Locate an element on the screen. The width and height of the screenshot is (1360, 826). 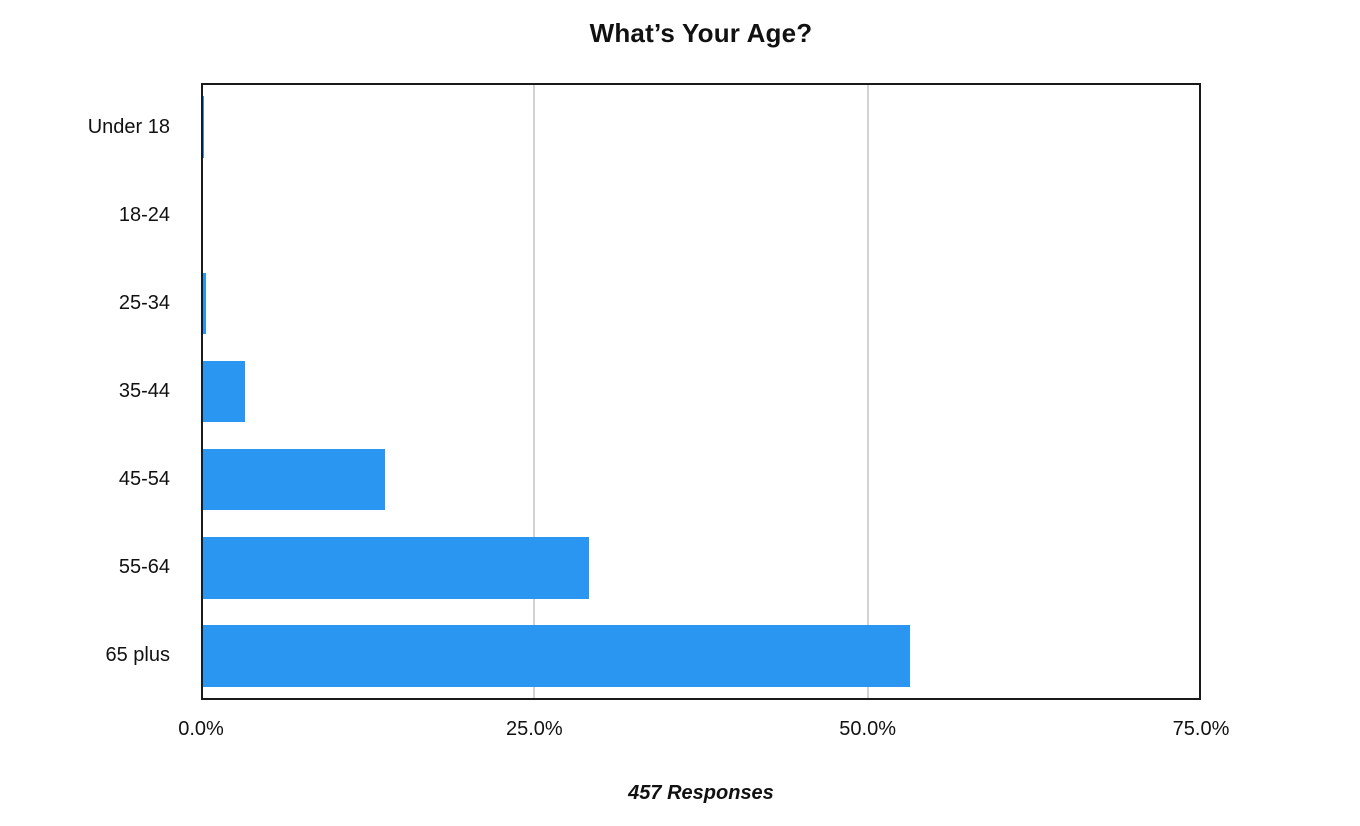
tick-label: 0.0% is located at coordinates (201, 729).